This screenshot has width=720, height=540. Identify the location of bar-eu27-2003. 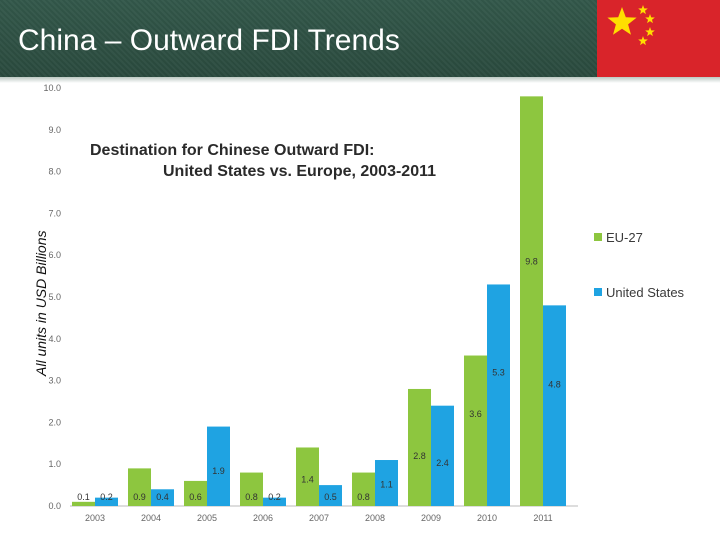
(83, 503).